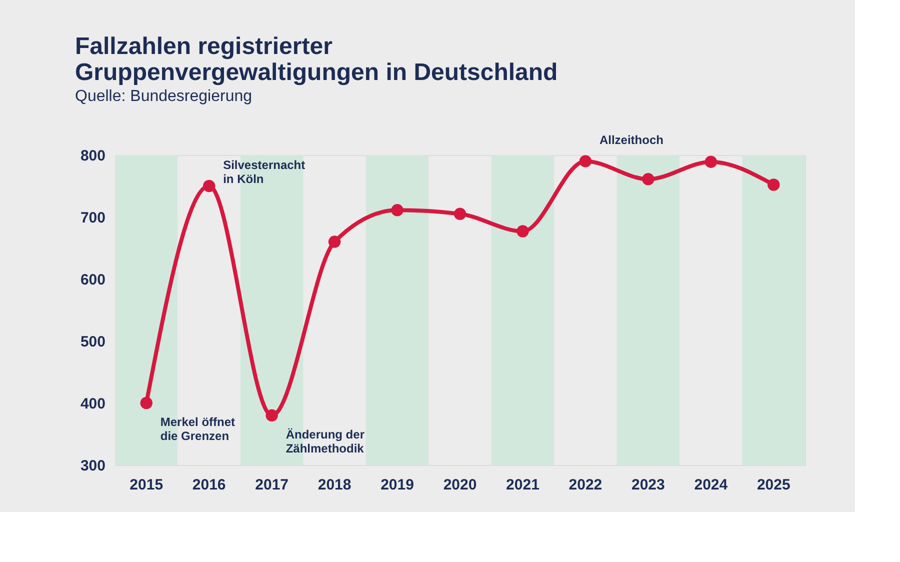 Image resolution: width=900 pixels, height=562 pixels. What do you see at coordinates (711, 485) in the screenshot?
I see `x-tick-label: 2024` at bounding box center [711, 485].